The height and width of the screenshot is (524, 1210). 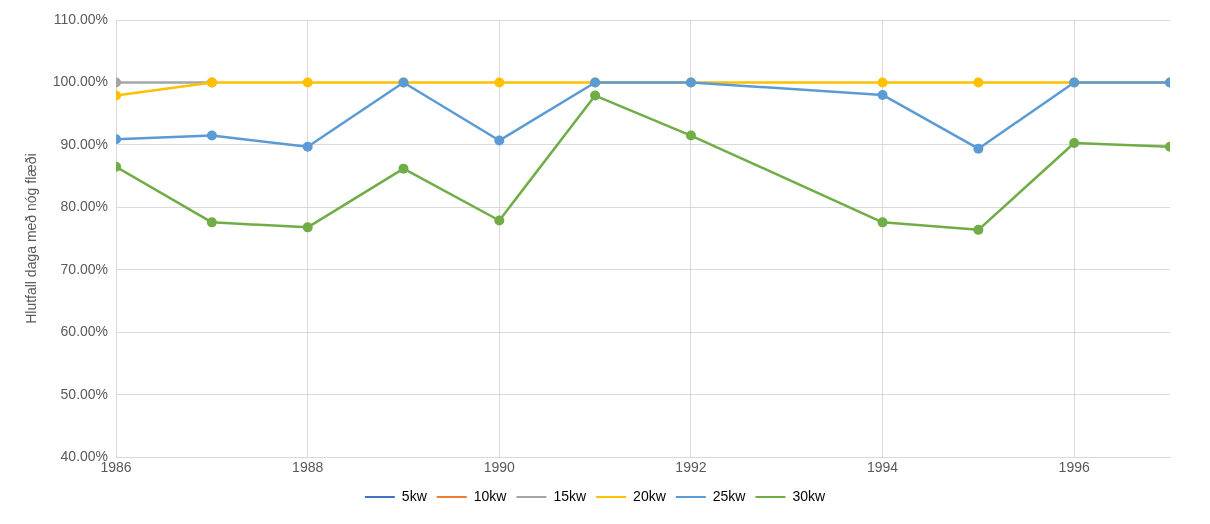 What do you see at coordinates (882, 467) in the screenshot?
I see `x-tick-label: 1994` at bounding box center [882, 467].